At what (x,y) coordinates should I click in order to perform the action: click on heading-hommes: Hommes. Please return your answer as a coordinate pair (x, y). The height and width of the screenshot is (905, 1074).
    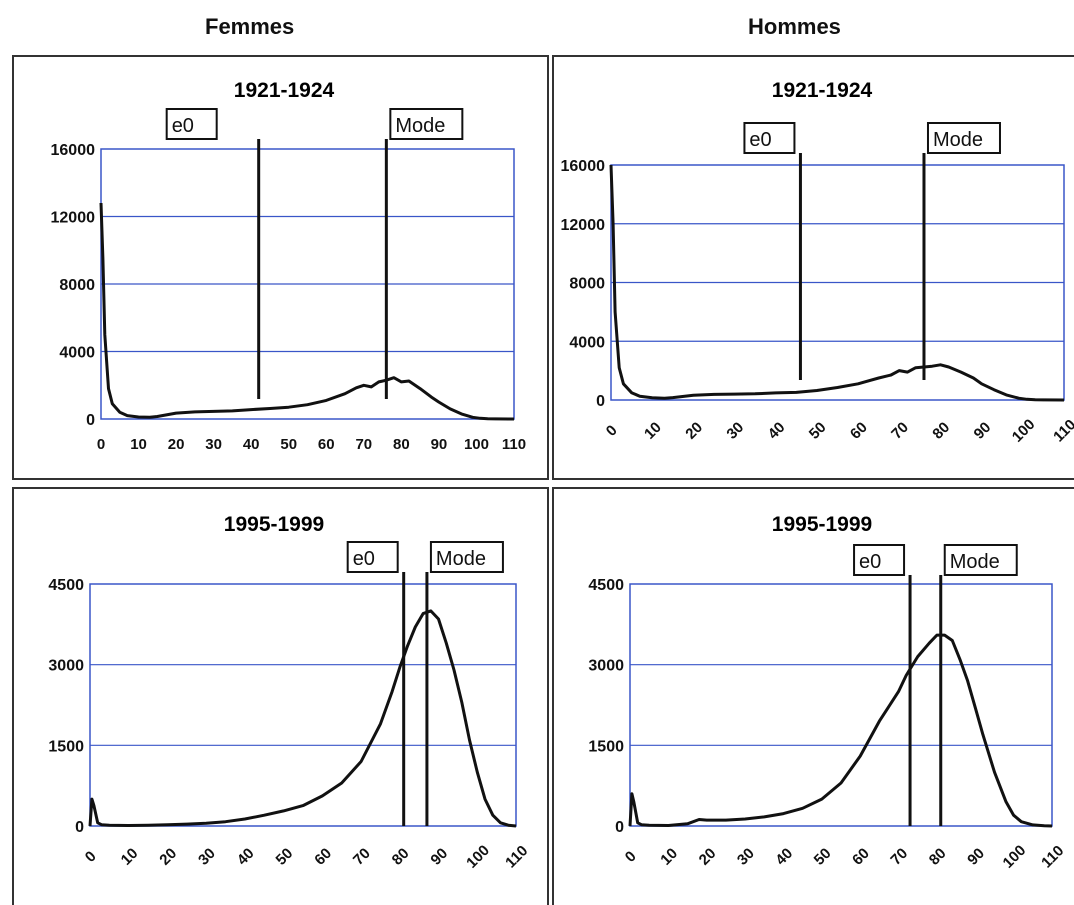
    Looking at the image, I should click on (794, 26).